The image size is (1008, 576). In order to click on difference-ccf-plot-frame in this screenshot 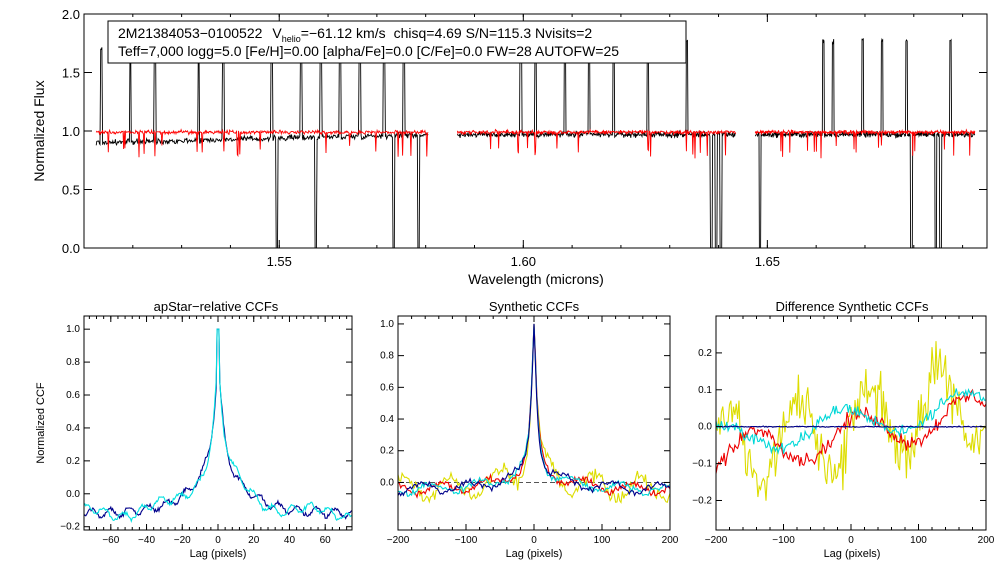, I will do `click(851, 423)`.